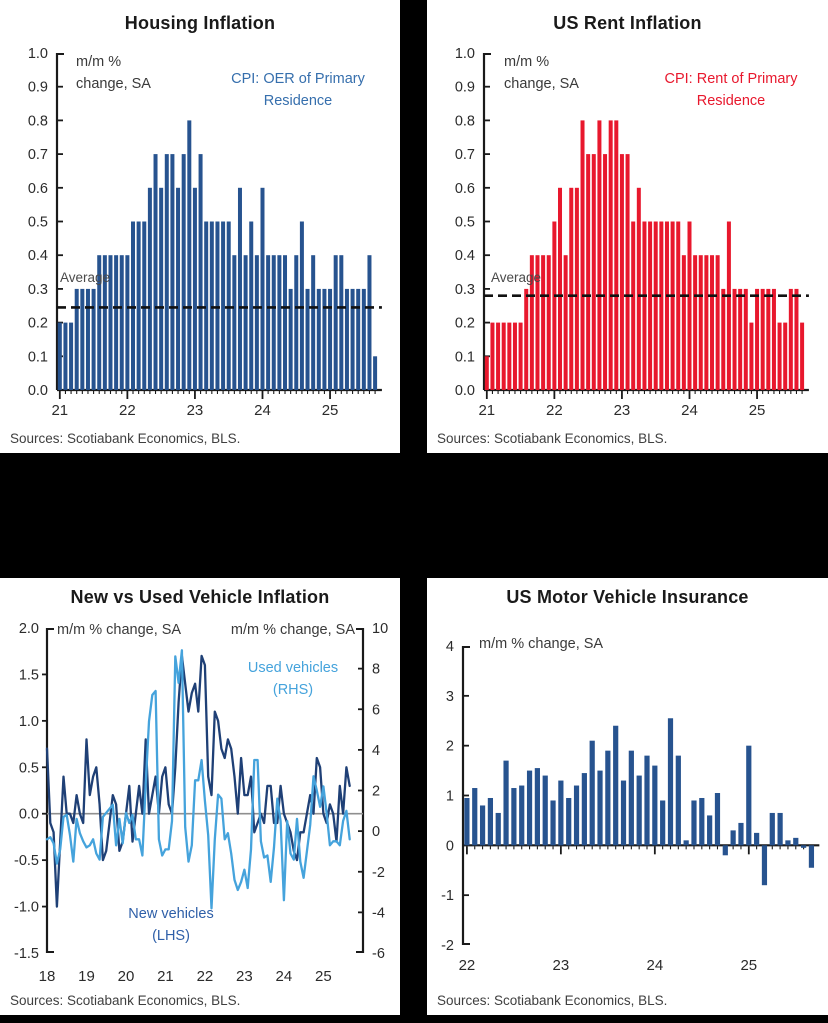 The width and height of the screenshot is (828, 1023). What do you see at coordinates (200, 23) in the screenshot?
I see `chart-title-housing: Housing Inflation` at bounding box center [200, 23].